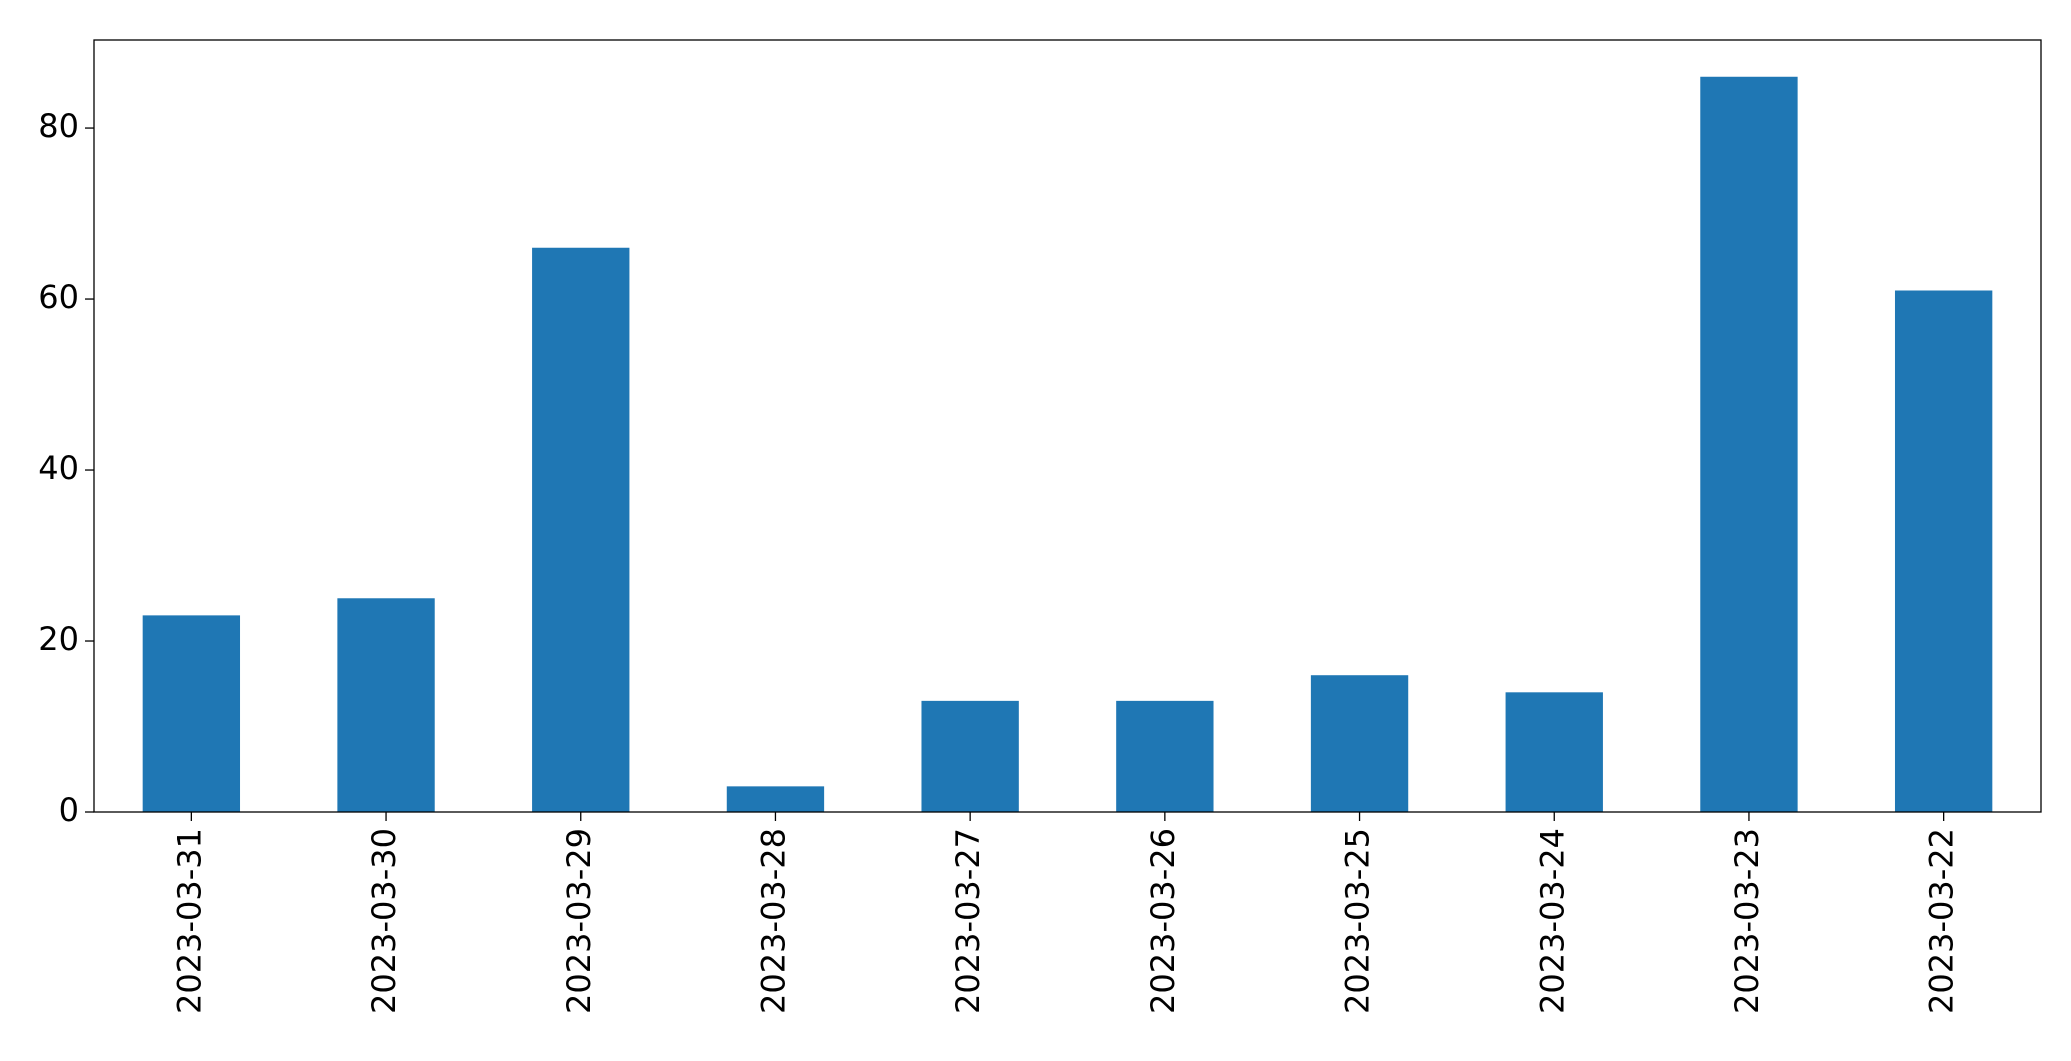  What do you see at coordinates (58, 468) in the screenshot?
I see `y-tick-label: 40` at bounding box center [58, 468].